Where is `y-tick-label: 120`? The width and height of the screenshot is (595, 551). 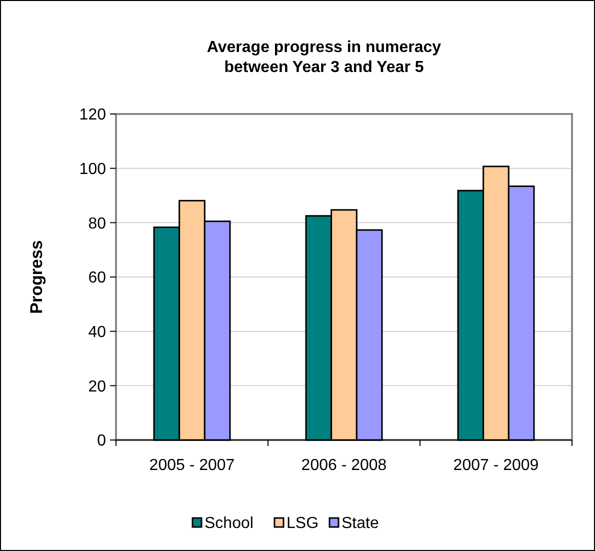 y-tick-label: 120 is located at coordinates (92, 115).